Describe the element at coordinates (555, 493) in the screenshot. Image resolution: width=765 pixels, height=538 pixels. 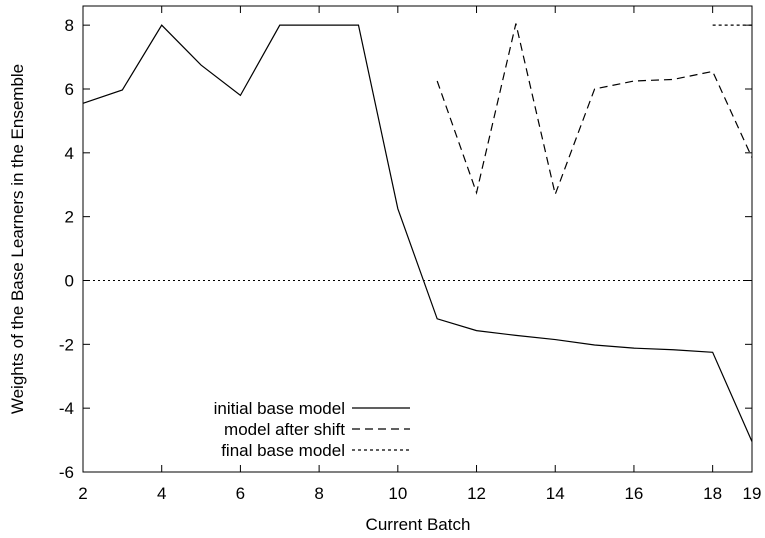
I see `x-tick-label: 14` at that location.